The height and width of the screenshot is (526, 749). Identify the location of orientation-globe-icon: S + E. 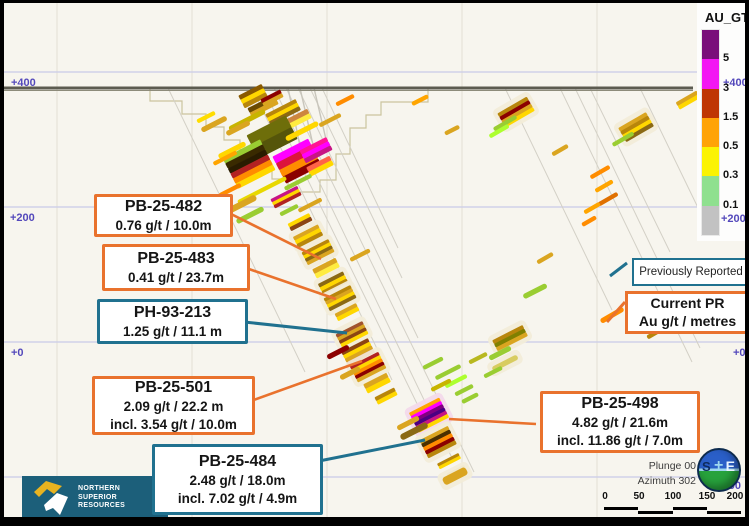
(719, 470).